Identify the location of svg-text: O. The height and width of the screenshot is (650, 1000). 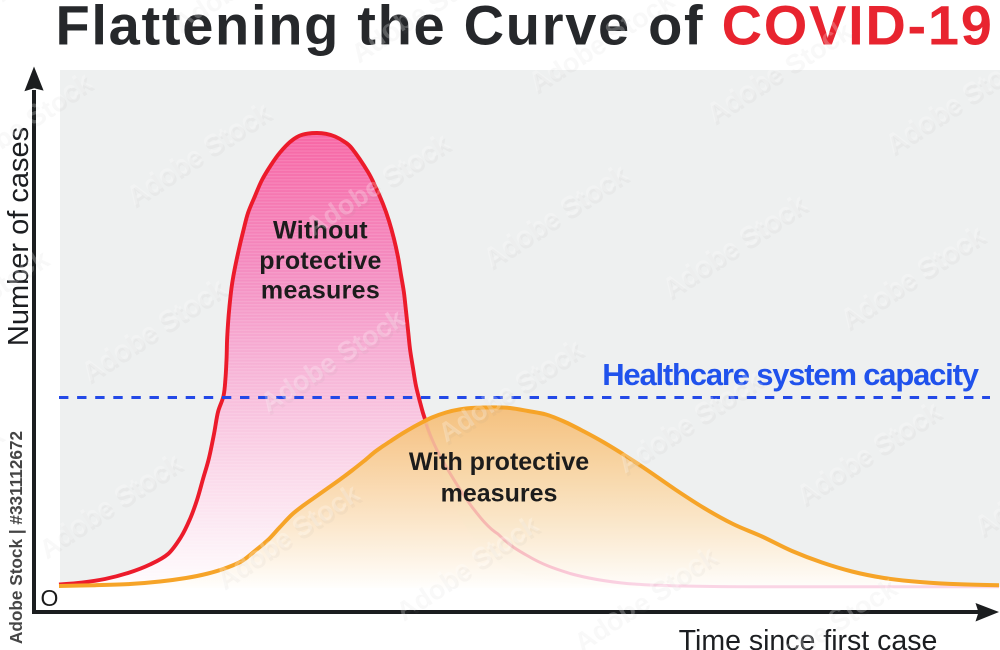
(50, 598).